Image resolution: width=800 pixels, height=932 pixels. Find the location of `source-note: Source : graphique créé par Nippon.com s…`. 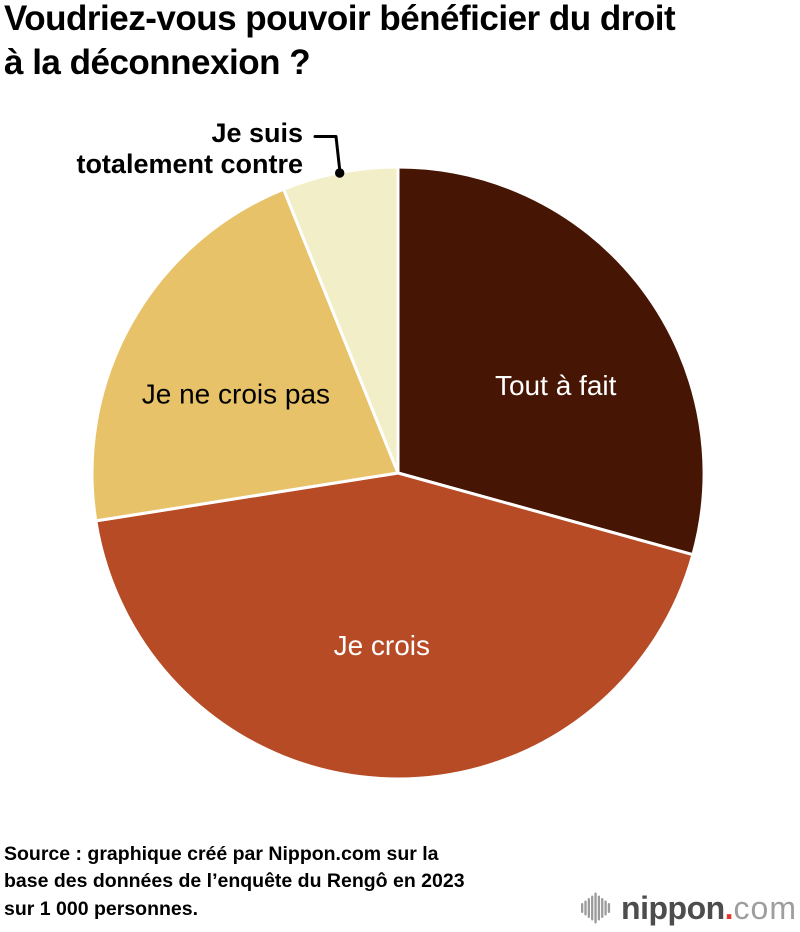

source-note: Source : graphique créé par Nippon.com s… is located at coordinates (234, 881).